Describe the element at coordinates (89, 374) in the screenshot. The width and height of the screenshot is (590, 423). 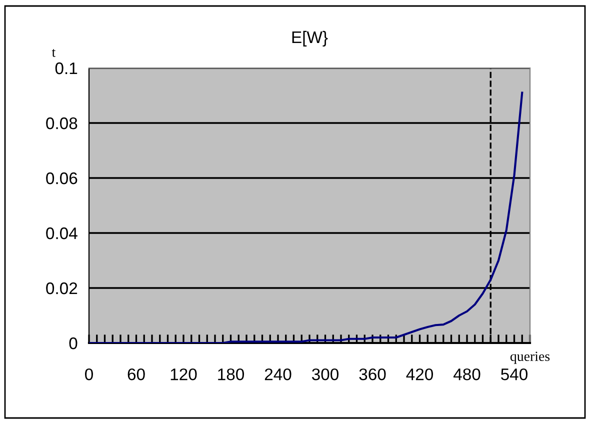
I see `x-tick-label: 0` at that location.